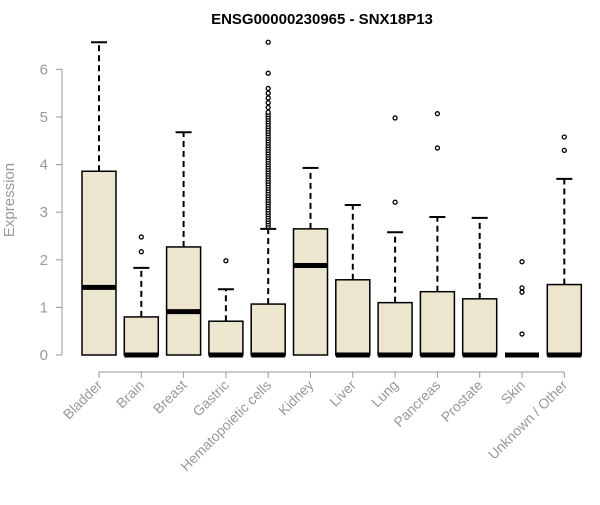 The image size is (600, 505). I want to click on box-skin, so click(522, 308).